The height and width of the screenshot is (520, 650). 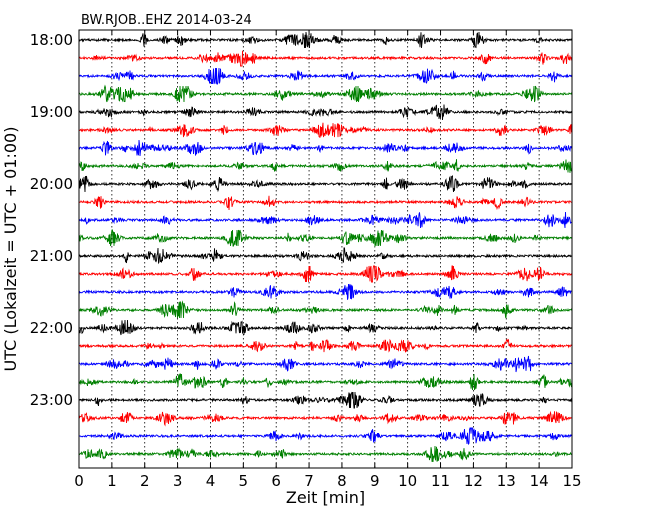 What do you see at coordinates (112, 481) in the screenshot?
I see `x-tick-label: 1` at bounding box center [112, 481].